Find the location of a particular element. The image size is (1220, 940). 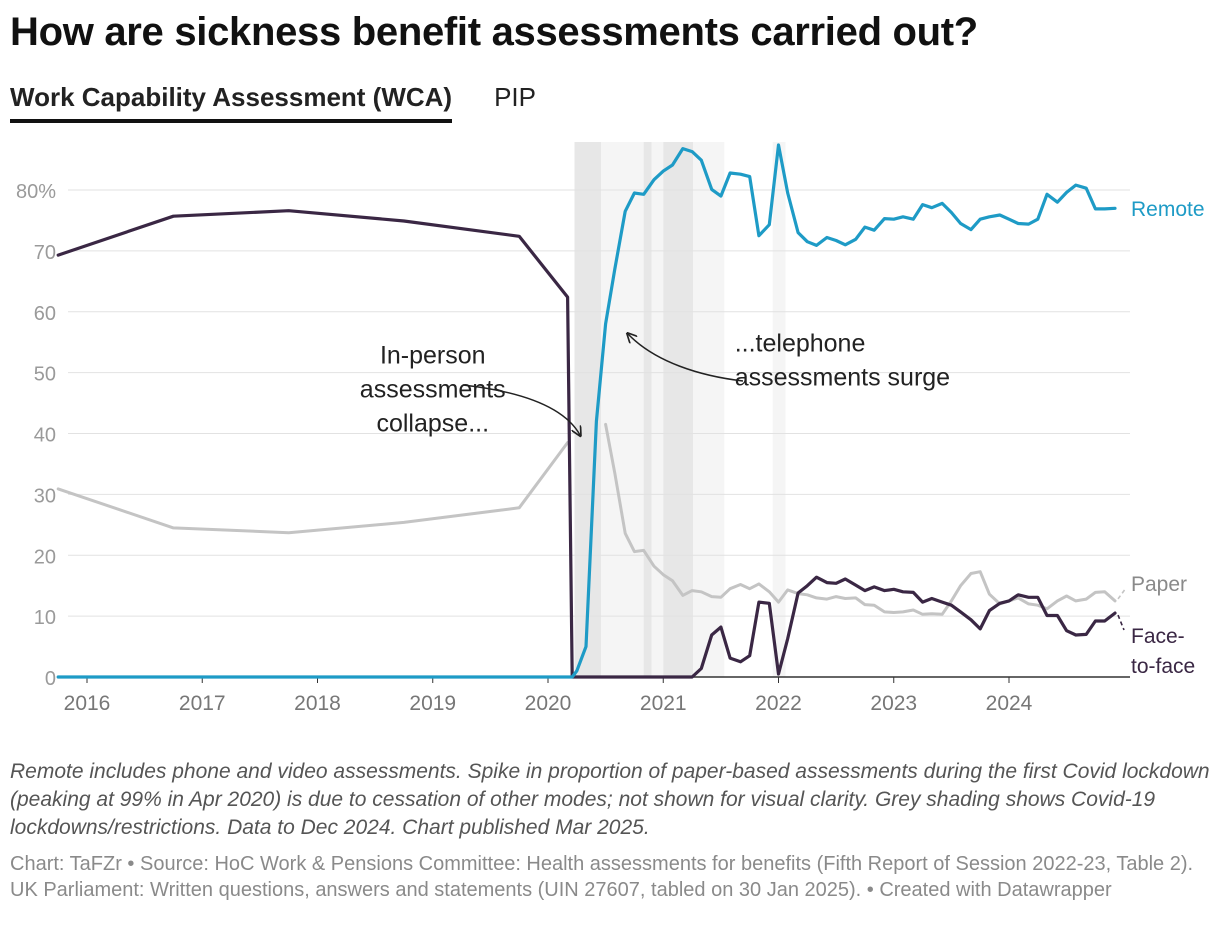

x-axis: 2016 2017 2018 2019 2020 2021 2022 2023 2024 is located at coordinates (548, 696).